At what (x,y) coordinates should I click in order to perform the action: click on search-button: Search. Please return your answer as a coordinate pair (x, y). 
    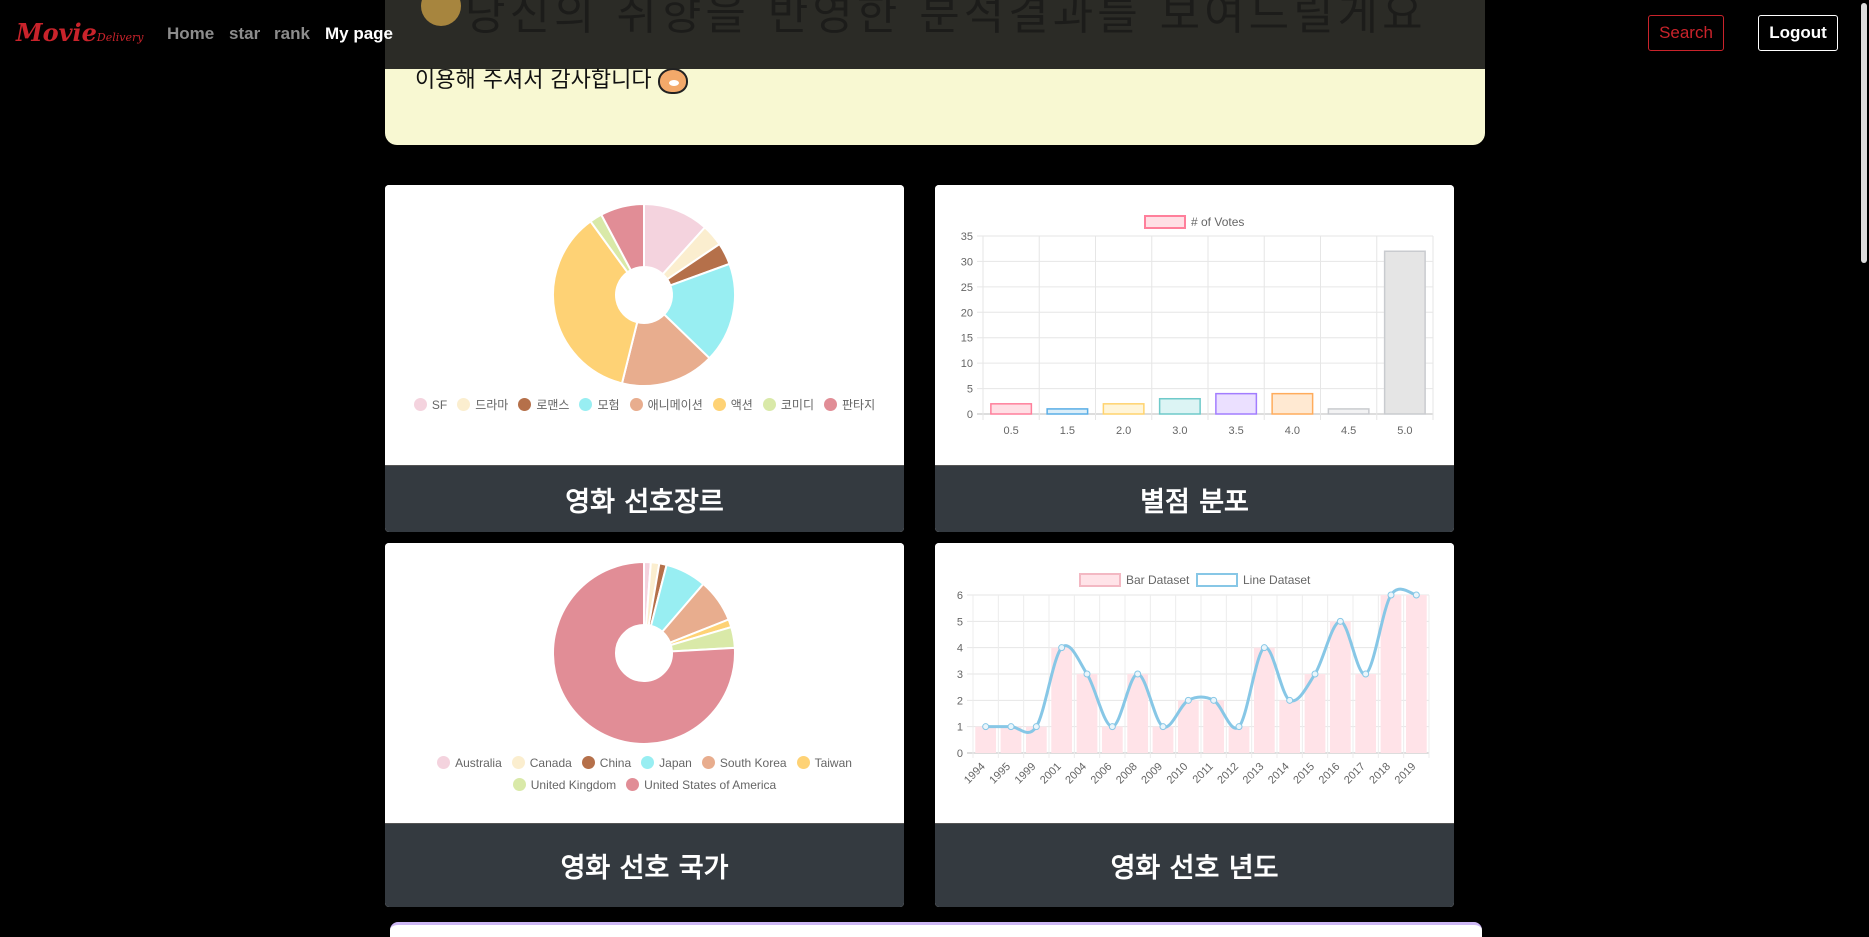
    Looking at the image, I should click on (1686, 33).